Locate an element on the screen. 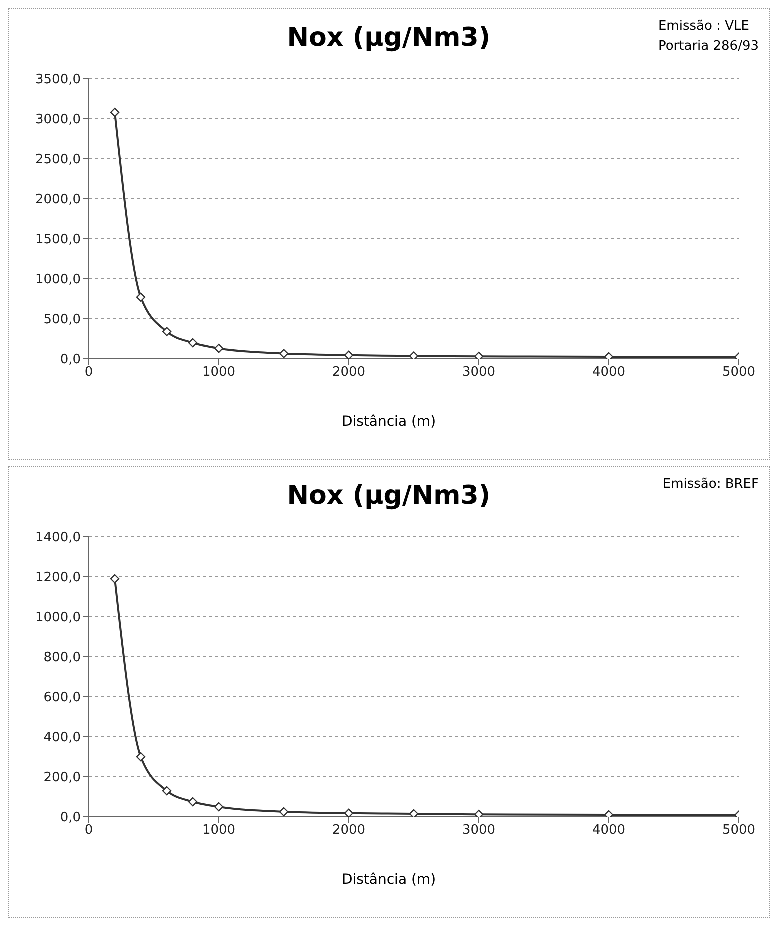 The image size is (784, 949). y-tick-label: 400,0 is located at coordinates (62, 738).